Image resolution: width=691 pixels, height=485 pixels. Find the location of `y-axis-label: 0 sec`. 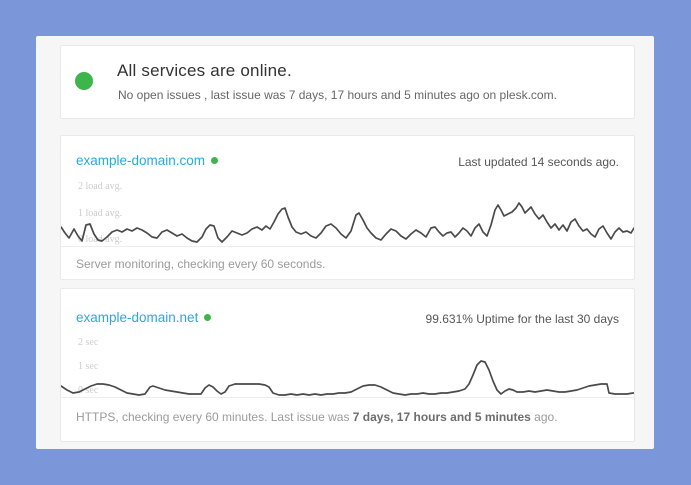

y-axis-label: 0 sec is located at coordinates (88, 390).